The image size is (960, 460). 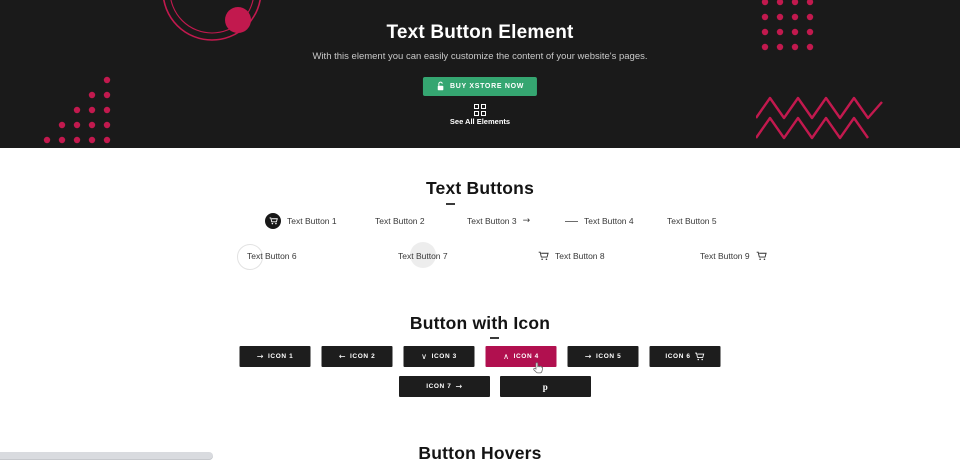 I want to click on text-button-5: Text Button 5, so click(x=692, y=221).